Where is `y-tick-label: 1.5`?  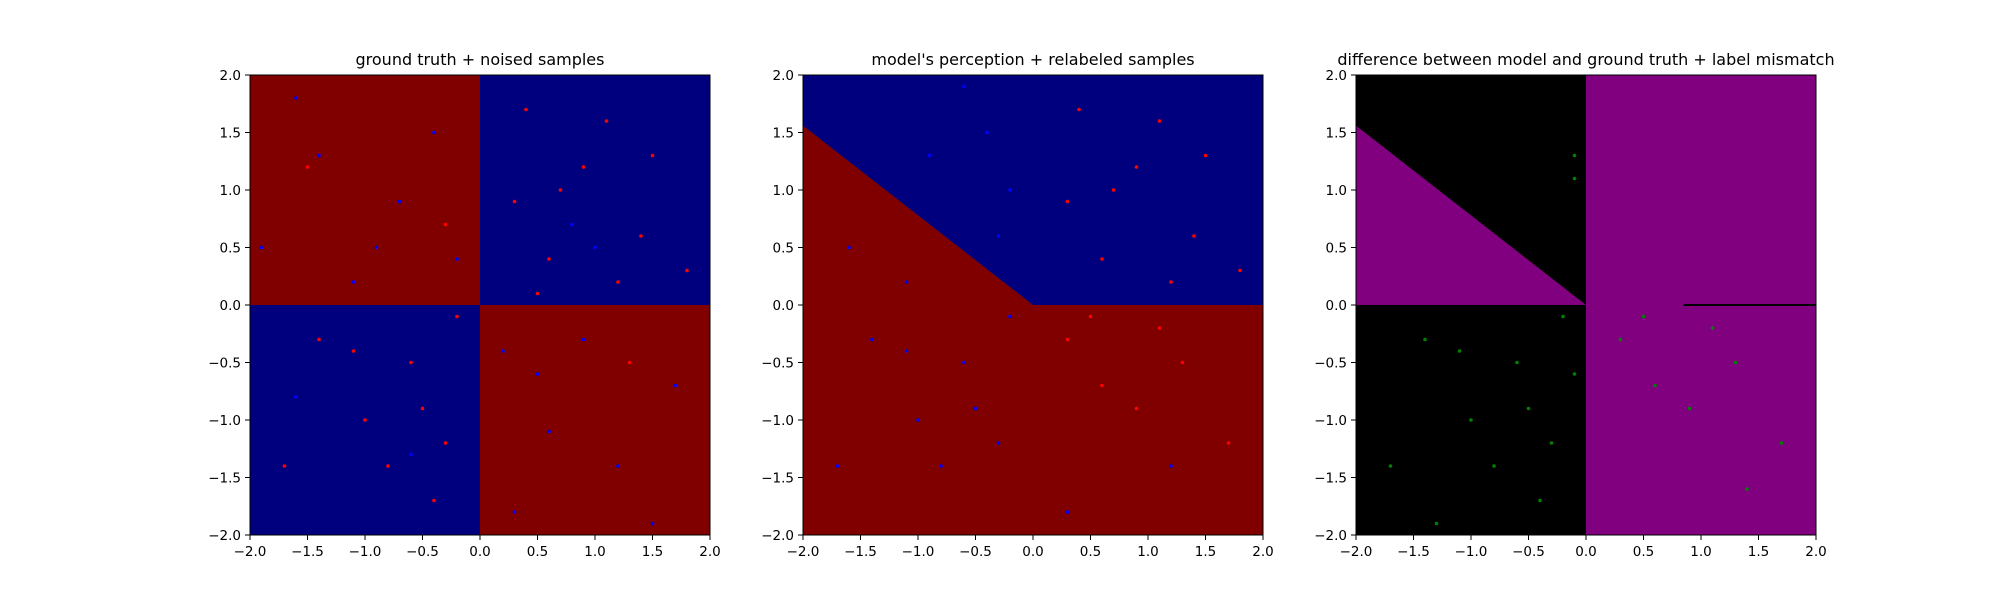
y-tick-label: 1.5 is located at coordinates (230, 134).